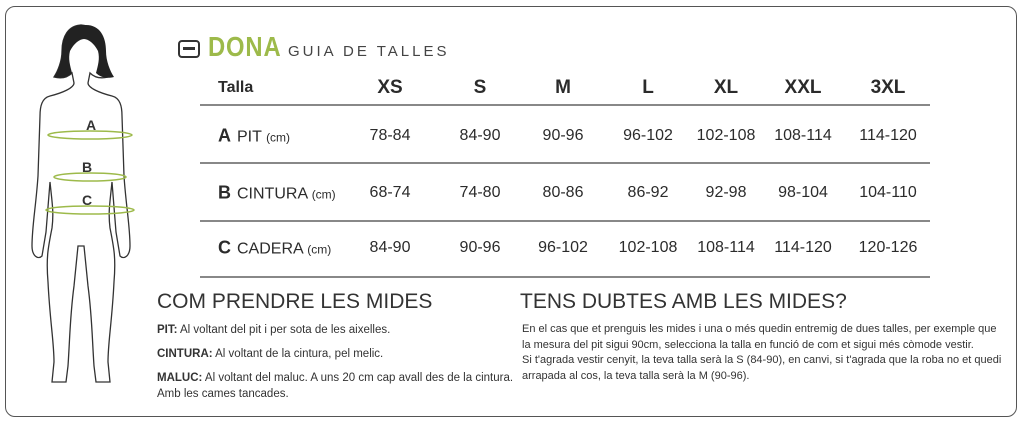 The width and height of the screenshot is (1024, 426). What do you see at coordinates (390, 87) in the screenshot?
I see `size-header: XS` at bounding box center [390, 87].